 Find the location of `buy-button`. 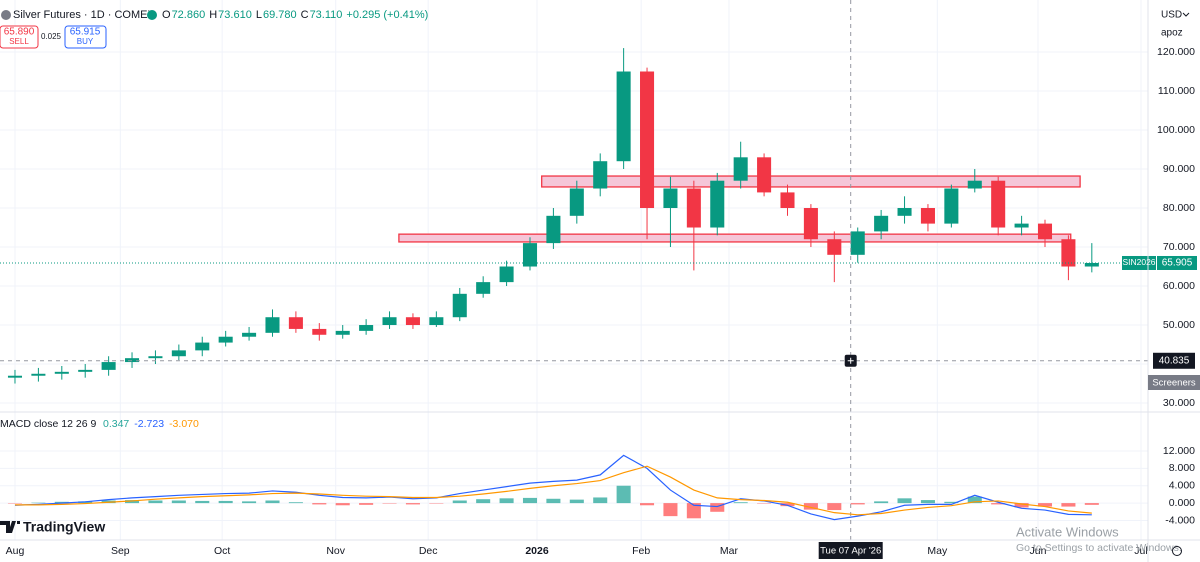

buy-button is located at coordinates (85, 37).